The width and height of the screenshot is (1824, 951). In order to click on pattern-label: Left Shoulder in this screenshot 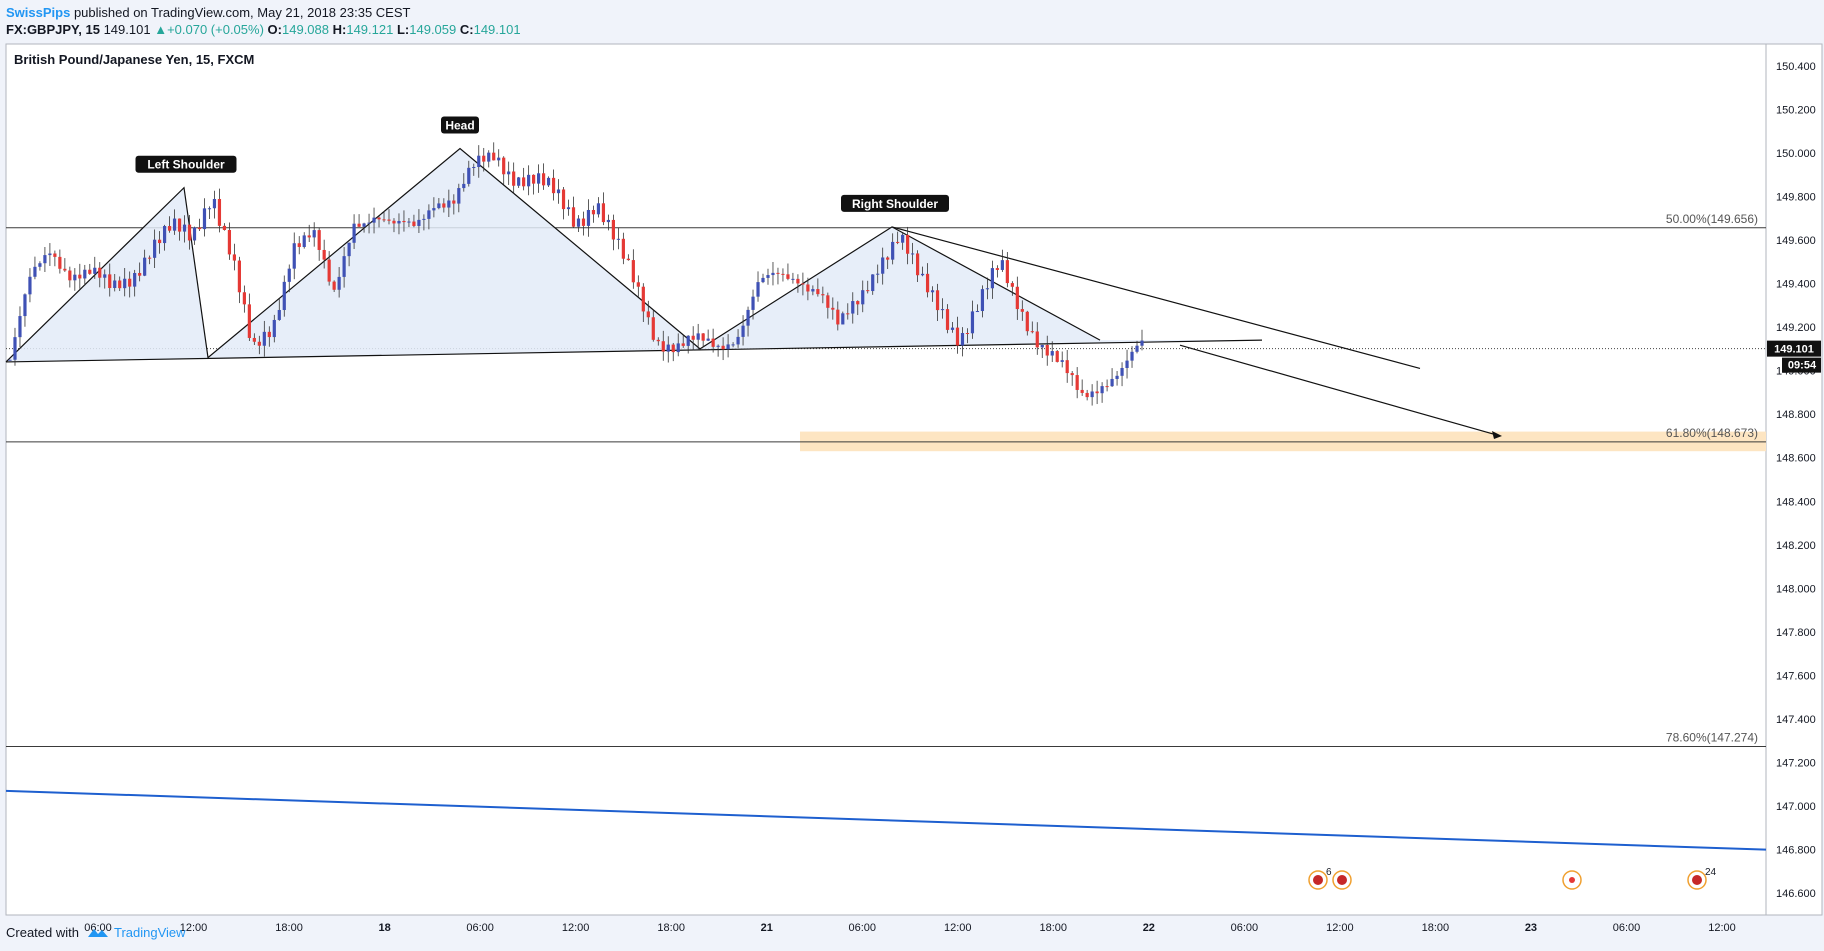, I will do `click(186, 165)`.